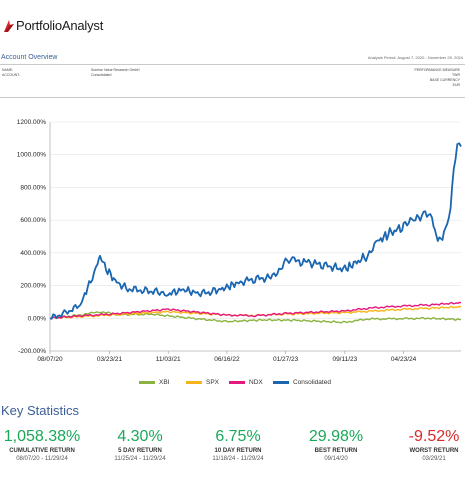 This screenshot has height=487, width=465. What do you see at coordinates (286, 359) in the screenshot?
I see `x-tick-label: 01/27/23` at bounding box center [286, 359].